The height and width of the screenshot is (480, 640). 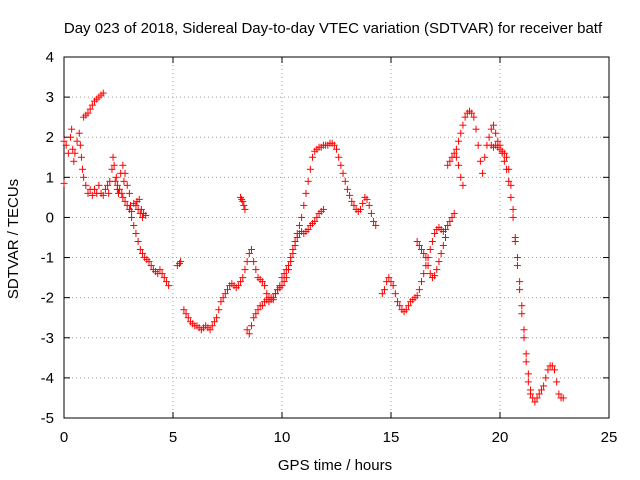 What do you see at coordinates (500, 437) in the screenshot?
I see `x-tick-label: 20` at bounding box center [500, 437].